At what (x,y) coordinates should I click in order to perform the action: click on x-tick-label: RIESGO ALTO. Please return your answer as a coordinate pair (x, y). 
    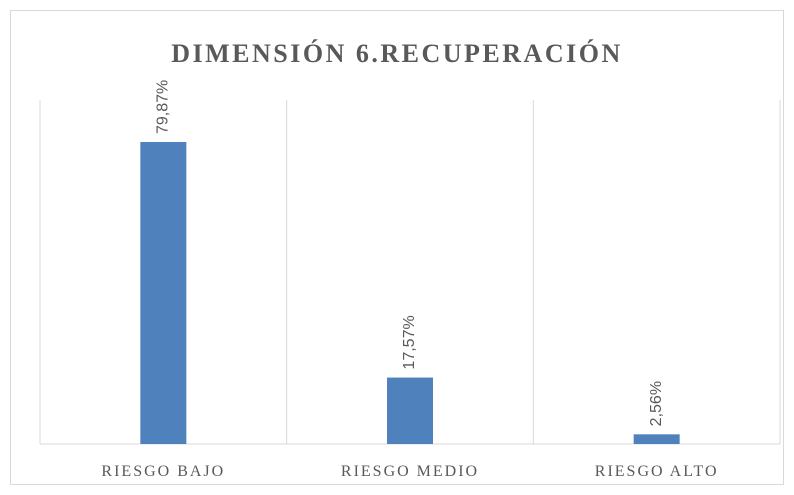
    Looking at the image, I should click on (657, 471).